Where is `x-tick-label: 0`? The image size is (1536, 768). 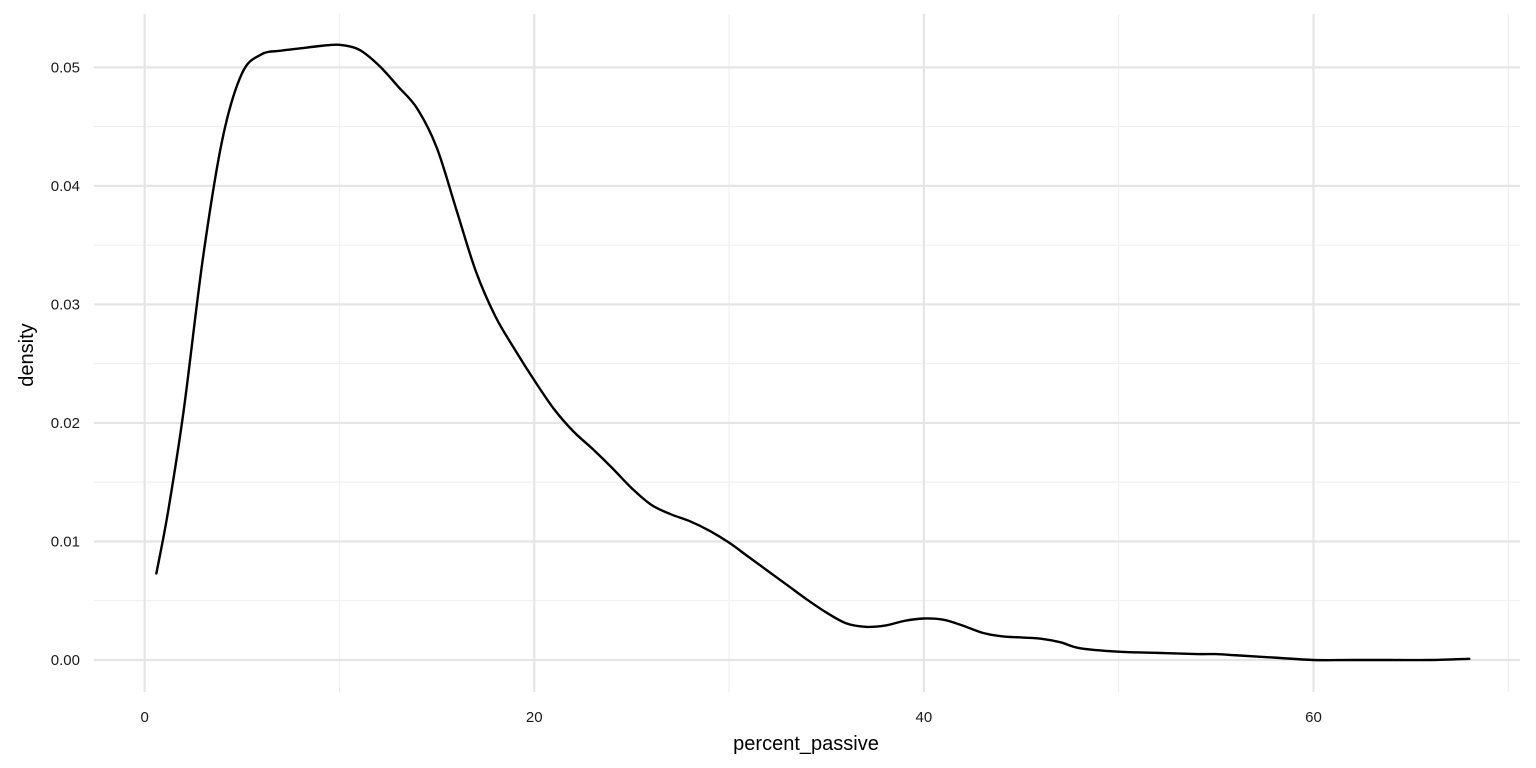 x-tick-label: 0 is located at coordinates (144, 717).